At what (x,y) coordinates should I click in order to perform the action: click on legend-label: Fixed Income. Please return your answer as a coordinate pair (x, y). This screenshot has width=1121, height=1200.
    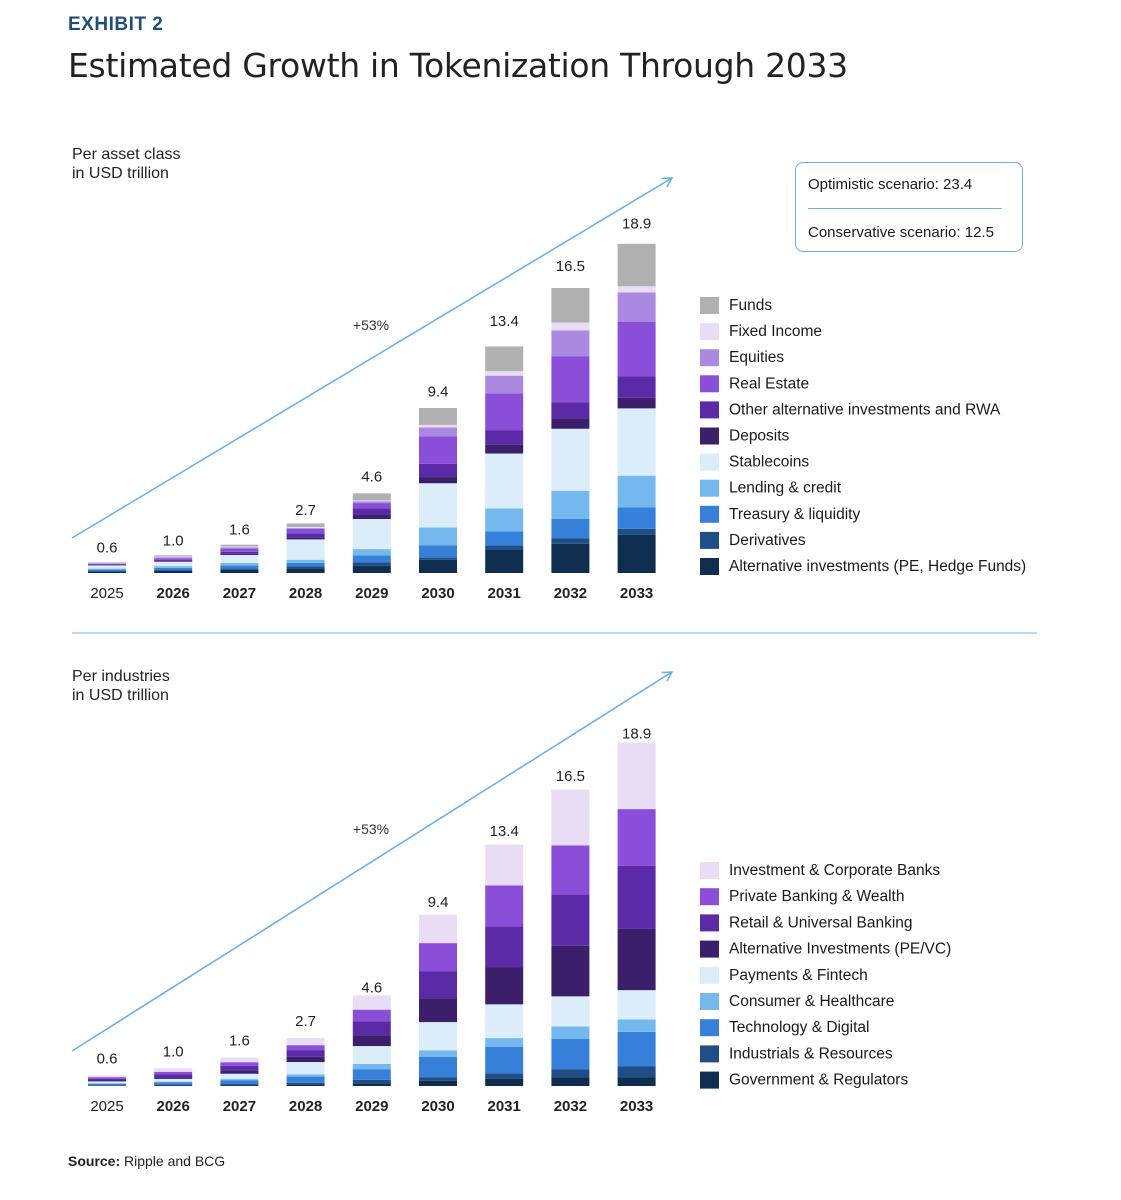
    Looking at the image, I should click on (775, 331).